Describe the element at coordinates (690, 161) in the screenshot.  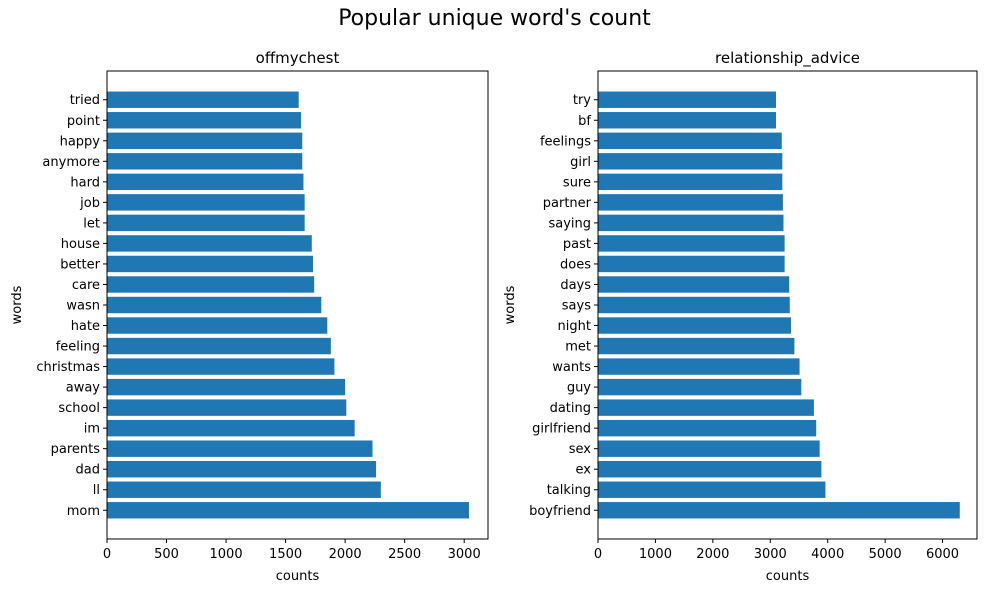
I see `bar-girl` at that location.